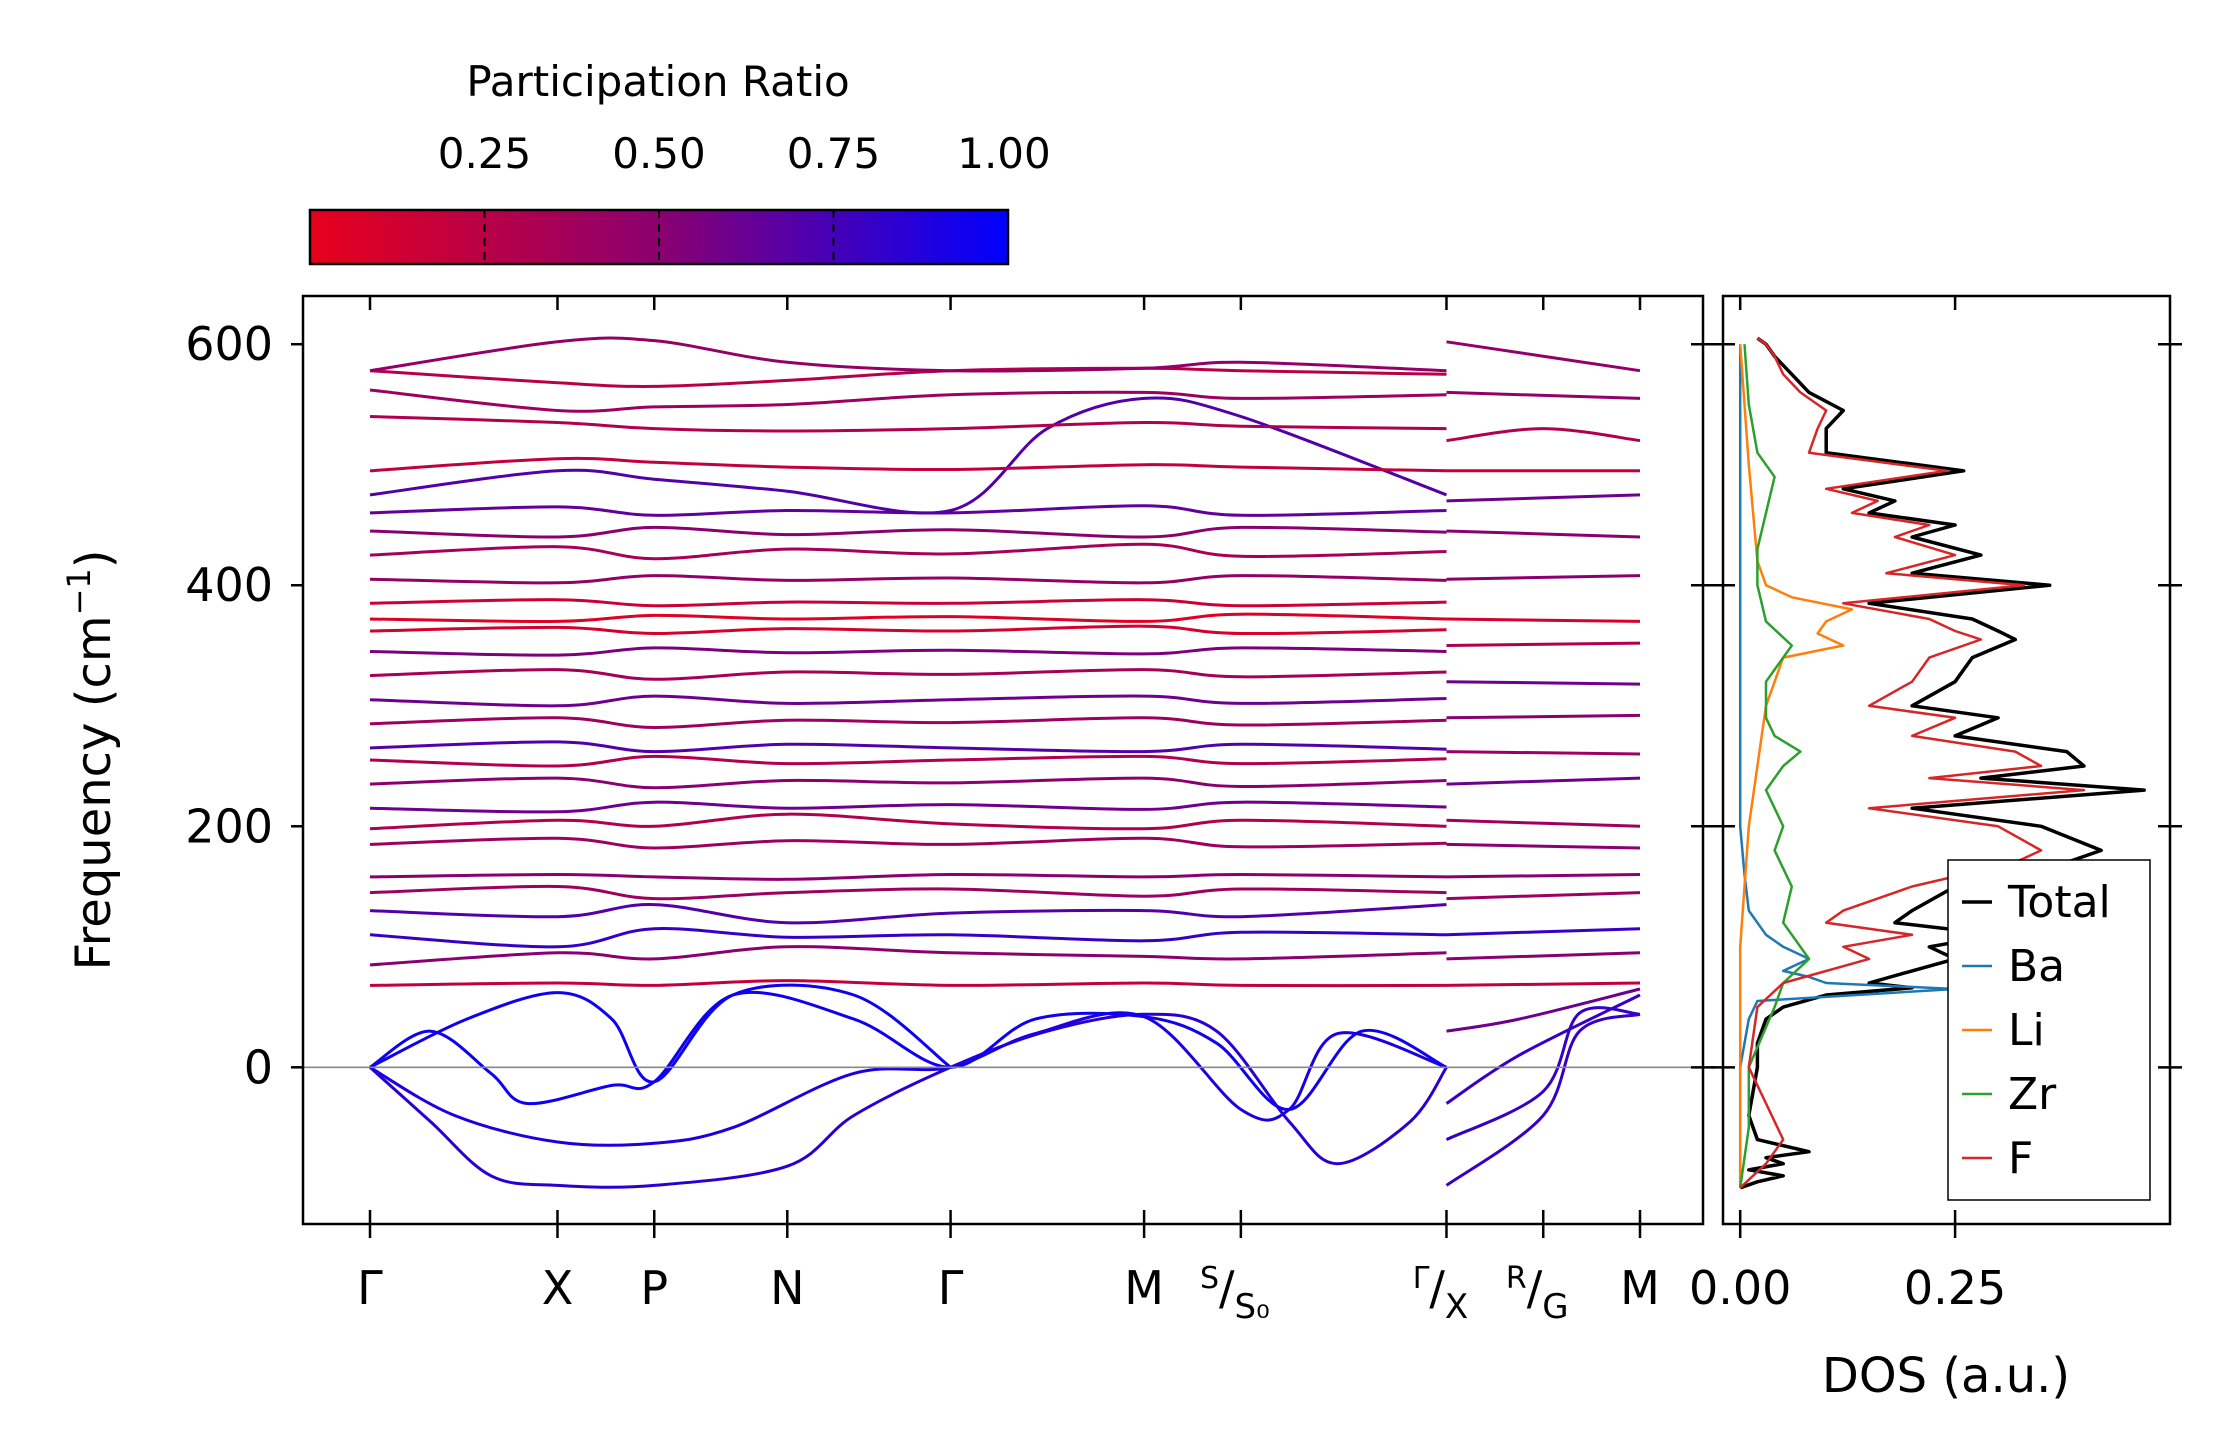 This screenshot has height=1455, width=2222. Describe the element at coordinates (1456, 1307) in the screenshot. I see `x-tick-label-sub: X` at that location.